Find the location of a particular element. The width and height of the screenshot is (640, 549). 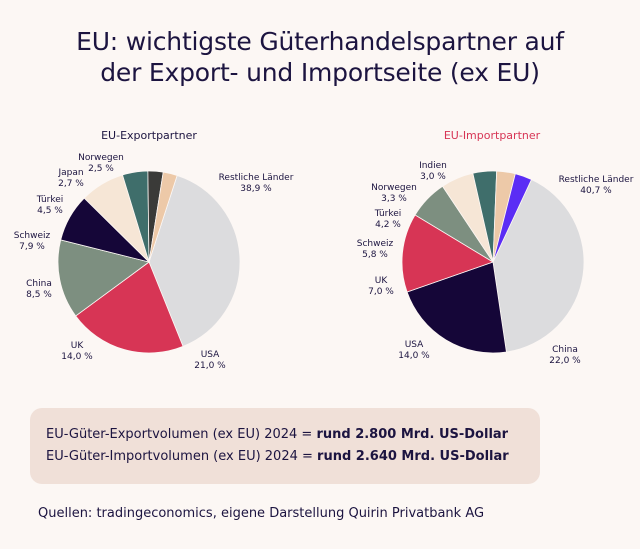

import-label-name-usa: USA is located at coordinates (414, 345).